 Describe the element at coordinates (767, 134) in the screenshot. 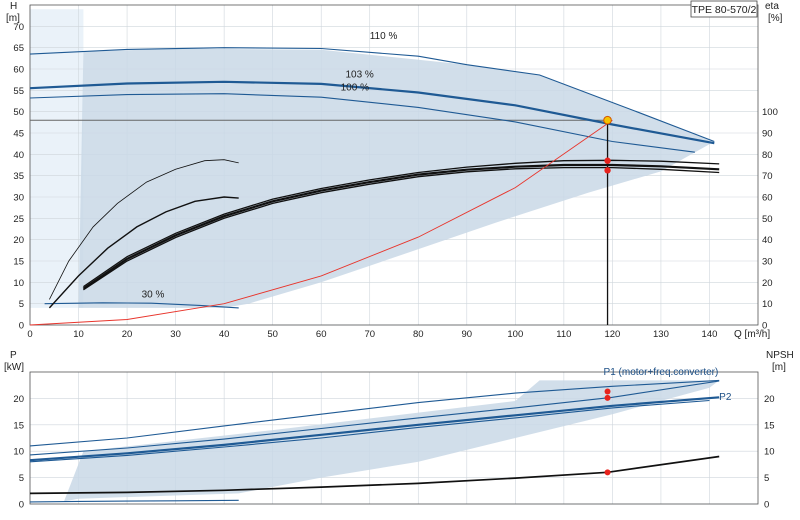

I see `y-tick-right: 90` at that location.